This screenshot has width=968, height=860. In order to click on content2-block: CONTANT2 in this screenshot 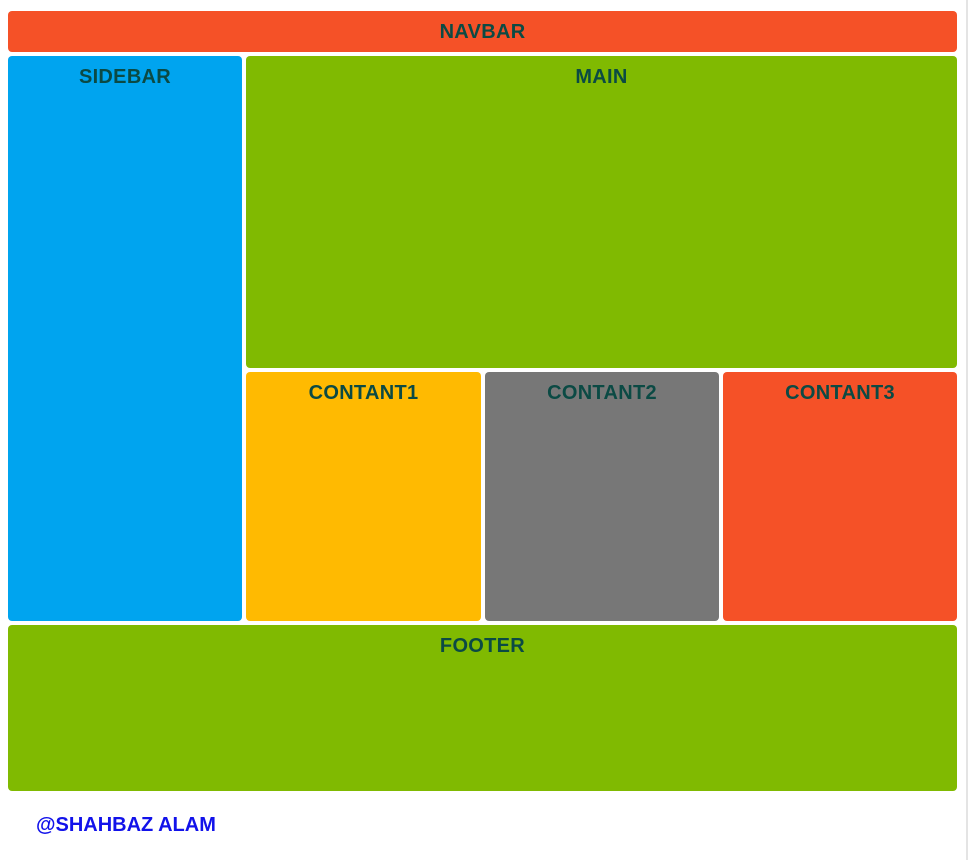, I will do `click(602, 496)`.